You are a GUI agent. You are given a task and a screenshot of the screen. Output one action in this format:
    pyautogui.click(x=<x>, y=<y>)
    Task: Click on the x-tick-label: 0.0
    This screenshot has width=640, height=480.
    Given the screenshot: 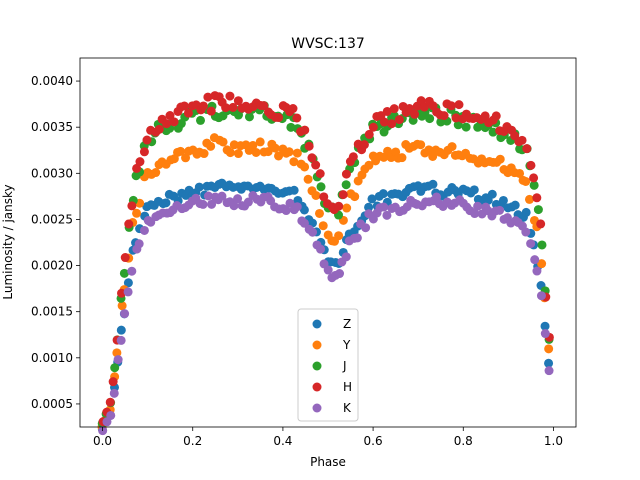 What is the action you would take?
    pyautogui.click(x=102, y=441)
    